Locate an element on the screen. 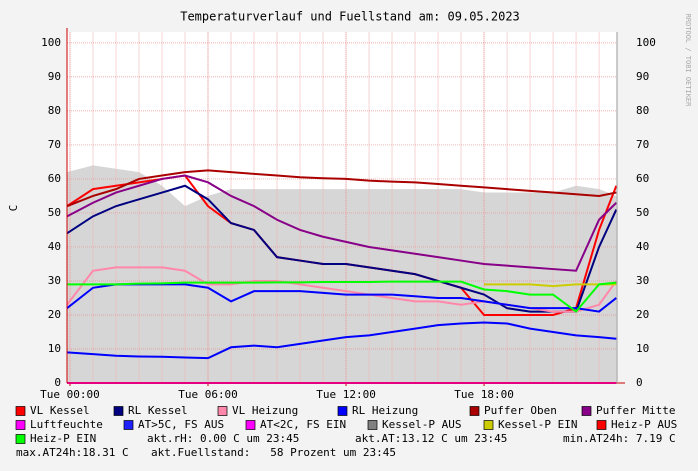 This screenshot has height=471, width=698. y-tick-label: 10 is located at coordinates (54, 348).